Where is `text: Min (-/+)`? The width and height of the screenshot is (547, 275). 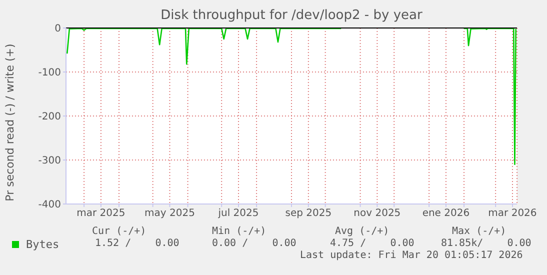 text: Min (-/+) is located at coordinates (239, 231).